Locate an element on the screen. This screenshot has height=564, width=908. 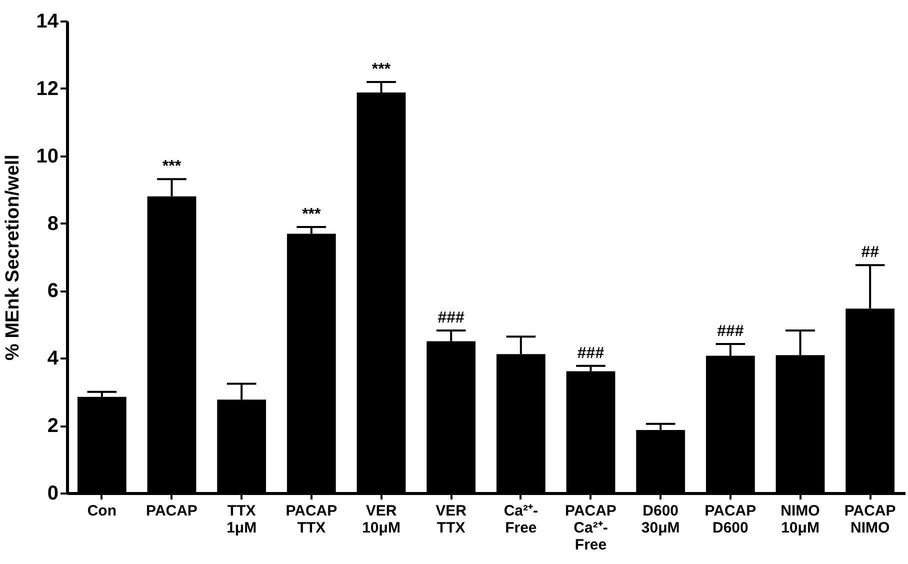
y-tick-label: 12 is located at coordinates (47, 89).